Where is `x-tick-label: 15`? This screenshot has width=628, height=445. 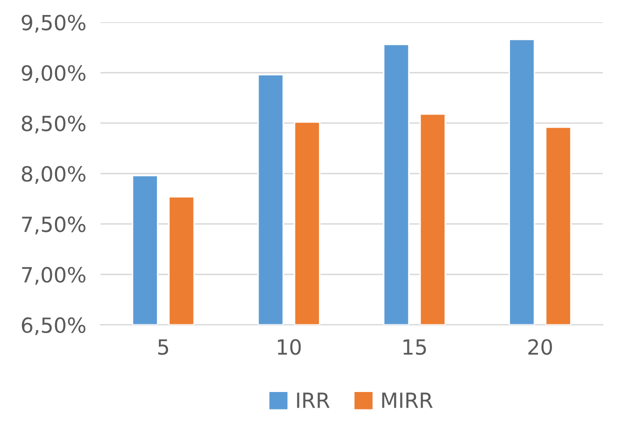 x-tick-label: 15 is located at coordinates (415, 347).